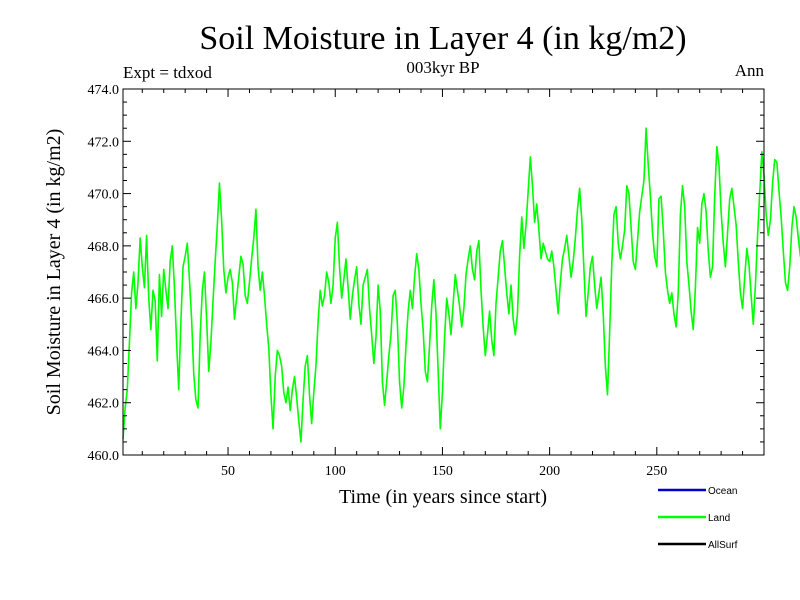 The width and height of the screenshot is (800, 600). Describe the element at coordinates (104, 404) in the screenshot. I see `y-tick-label: 462.0` at that location.